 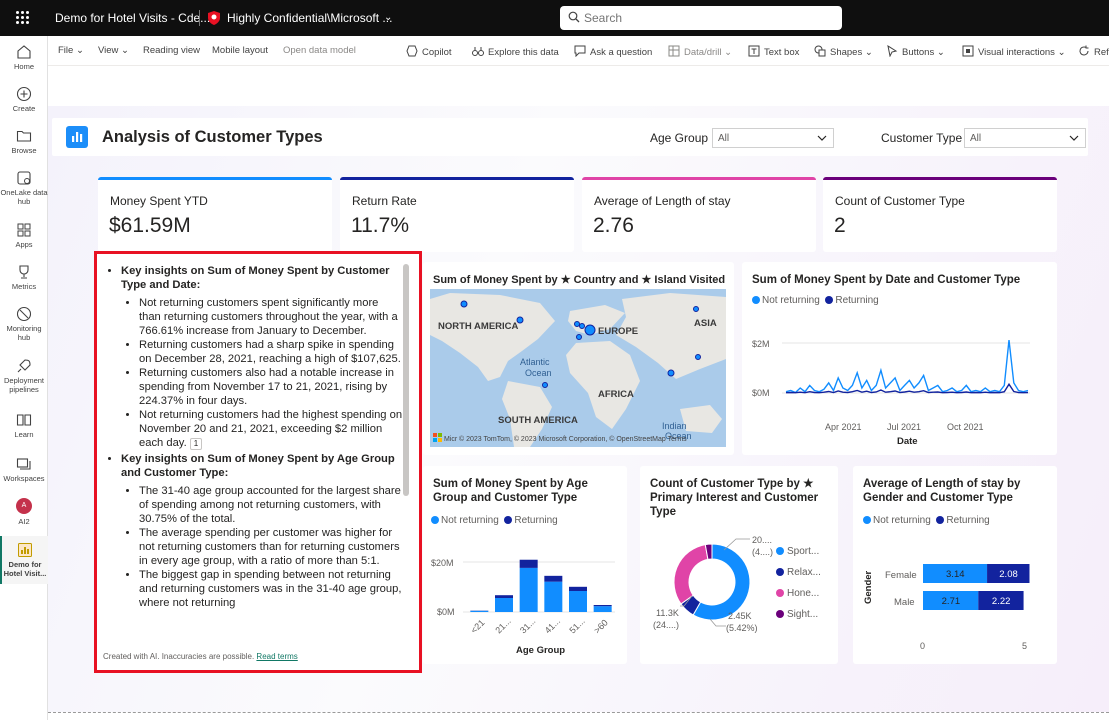 What do you see at coordinates (1014, 51) in the screenshot?
I see `visual-interactions-menu: Visual interactions ⌄` at bounding box center [1014, 51].